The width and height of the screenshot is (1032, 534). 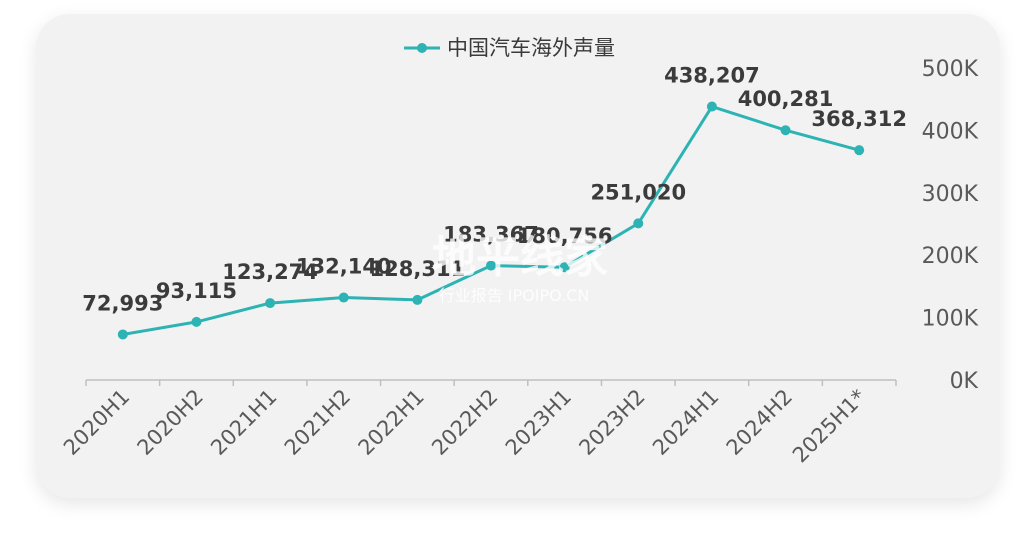 I want to click on data-label: 72,993, so click(x=122, y=303).